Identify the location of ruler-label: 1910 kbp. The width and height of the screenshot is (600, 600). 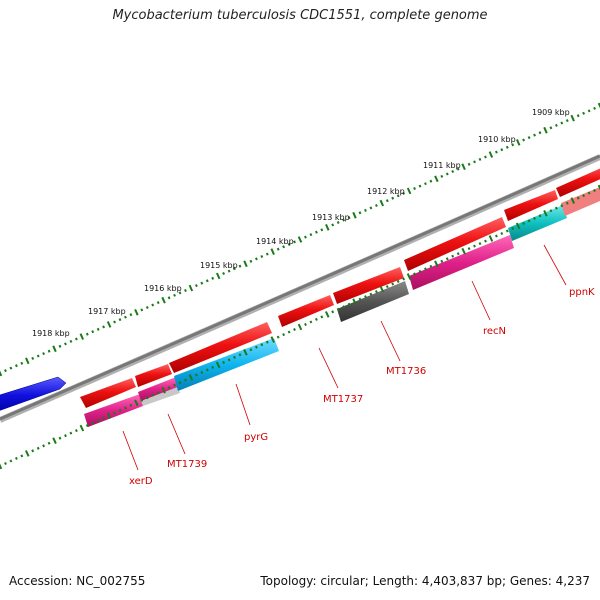
(497, 139).